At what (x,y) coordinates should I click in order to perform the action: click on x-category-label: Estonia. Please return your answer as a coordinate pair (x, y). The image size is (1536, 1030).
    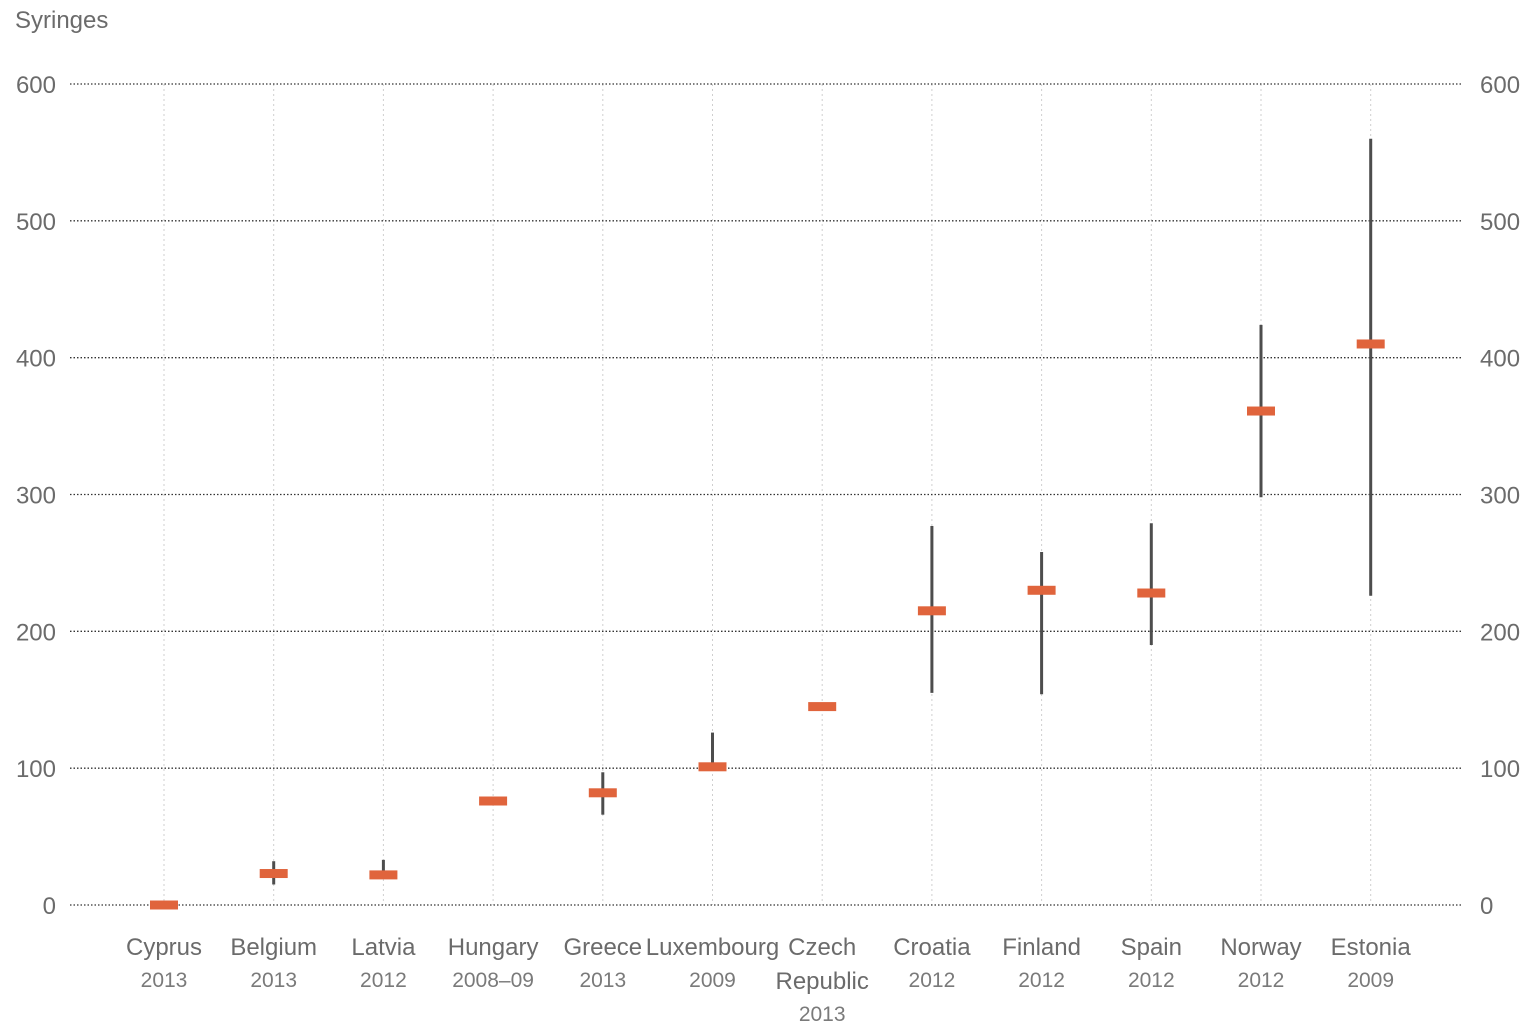
    Looking at the image, I should click on (1371, 947).